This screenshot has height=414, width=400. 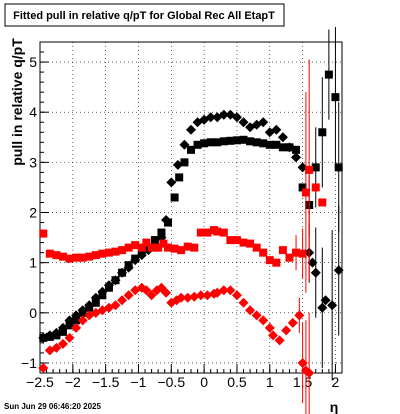 I want to click on x-tick-label: 0.5, so click(x=237, y=382).